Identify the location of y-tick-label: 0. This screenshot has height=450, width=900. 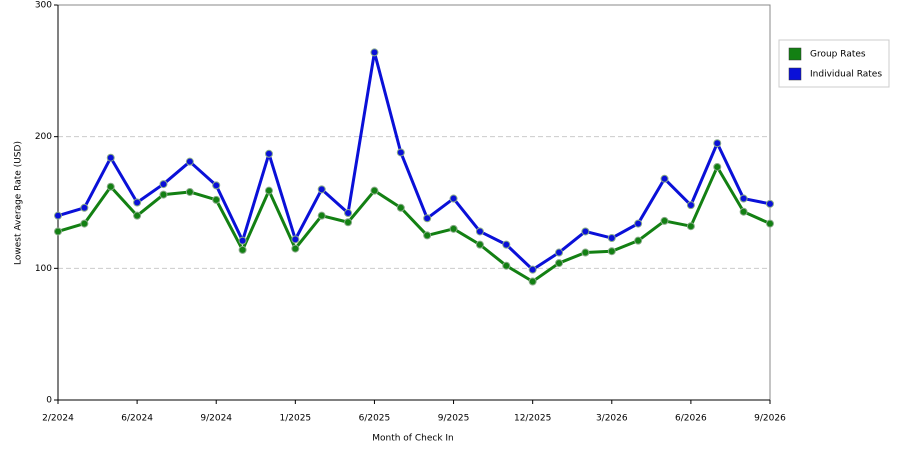
(49, 401).